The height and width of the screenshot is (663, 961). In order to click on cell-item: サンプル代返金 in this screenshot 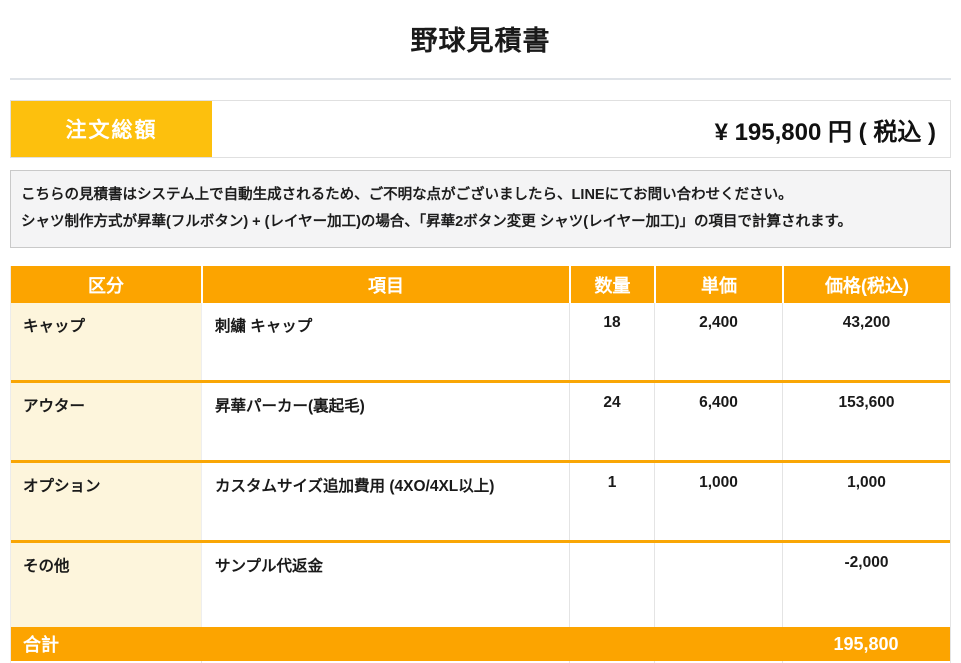, I will do `click(385, 585)`.